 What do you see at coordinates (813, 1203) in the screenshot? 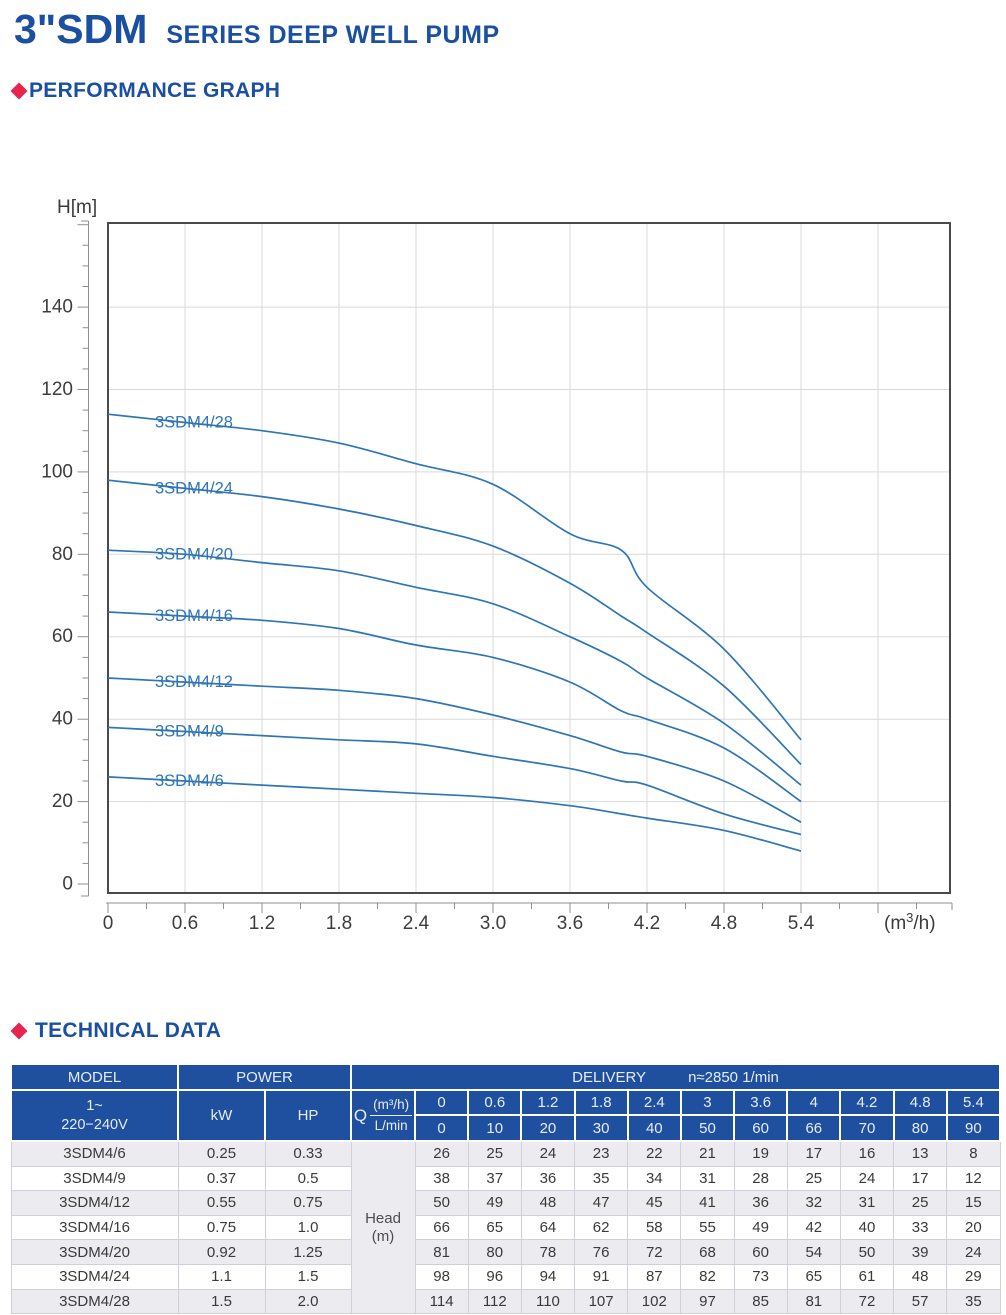
I see `head-value-cell: 32` at bounding box center [813, 1203].